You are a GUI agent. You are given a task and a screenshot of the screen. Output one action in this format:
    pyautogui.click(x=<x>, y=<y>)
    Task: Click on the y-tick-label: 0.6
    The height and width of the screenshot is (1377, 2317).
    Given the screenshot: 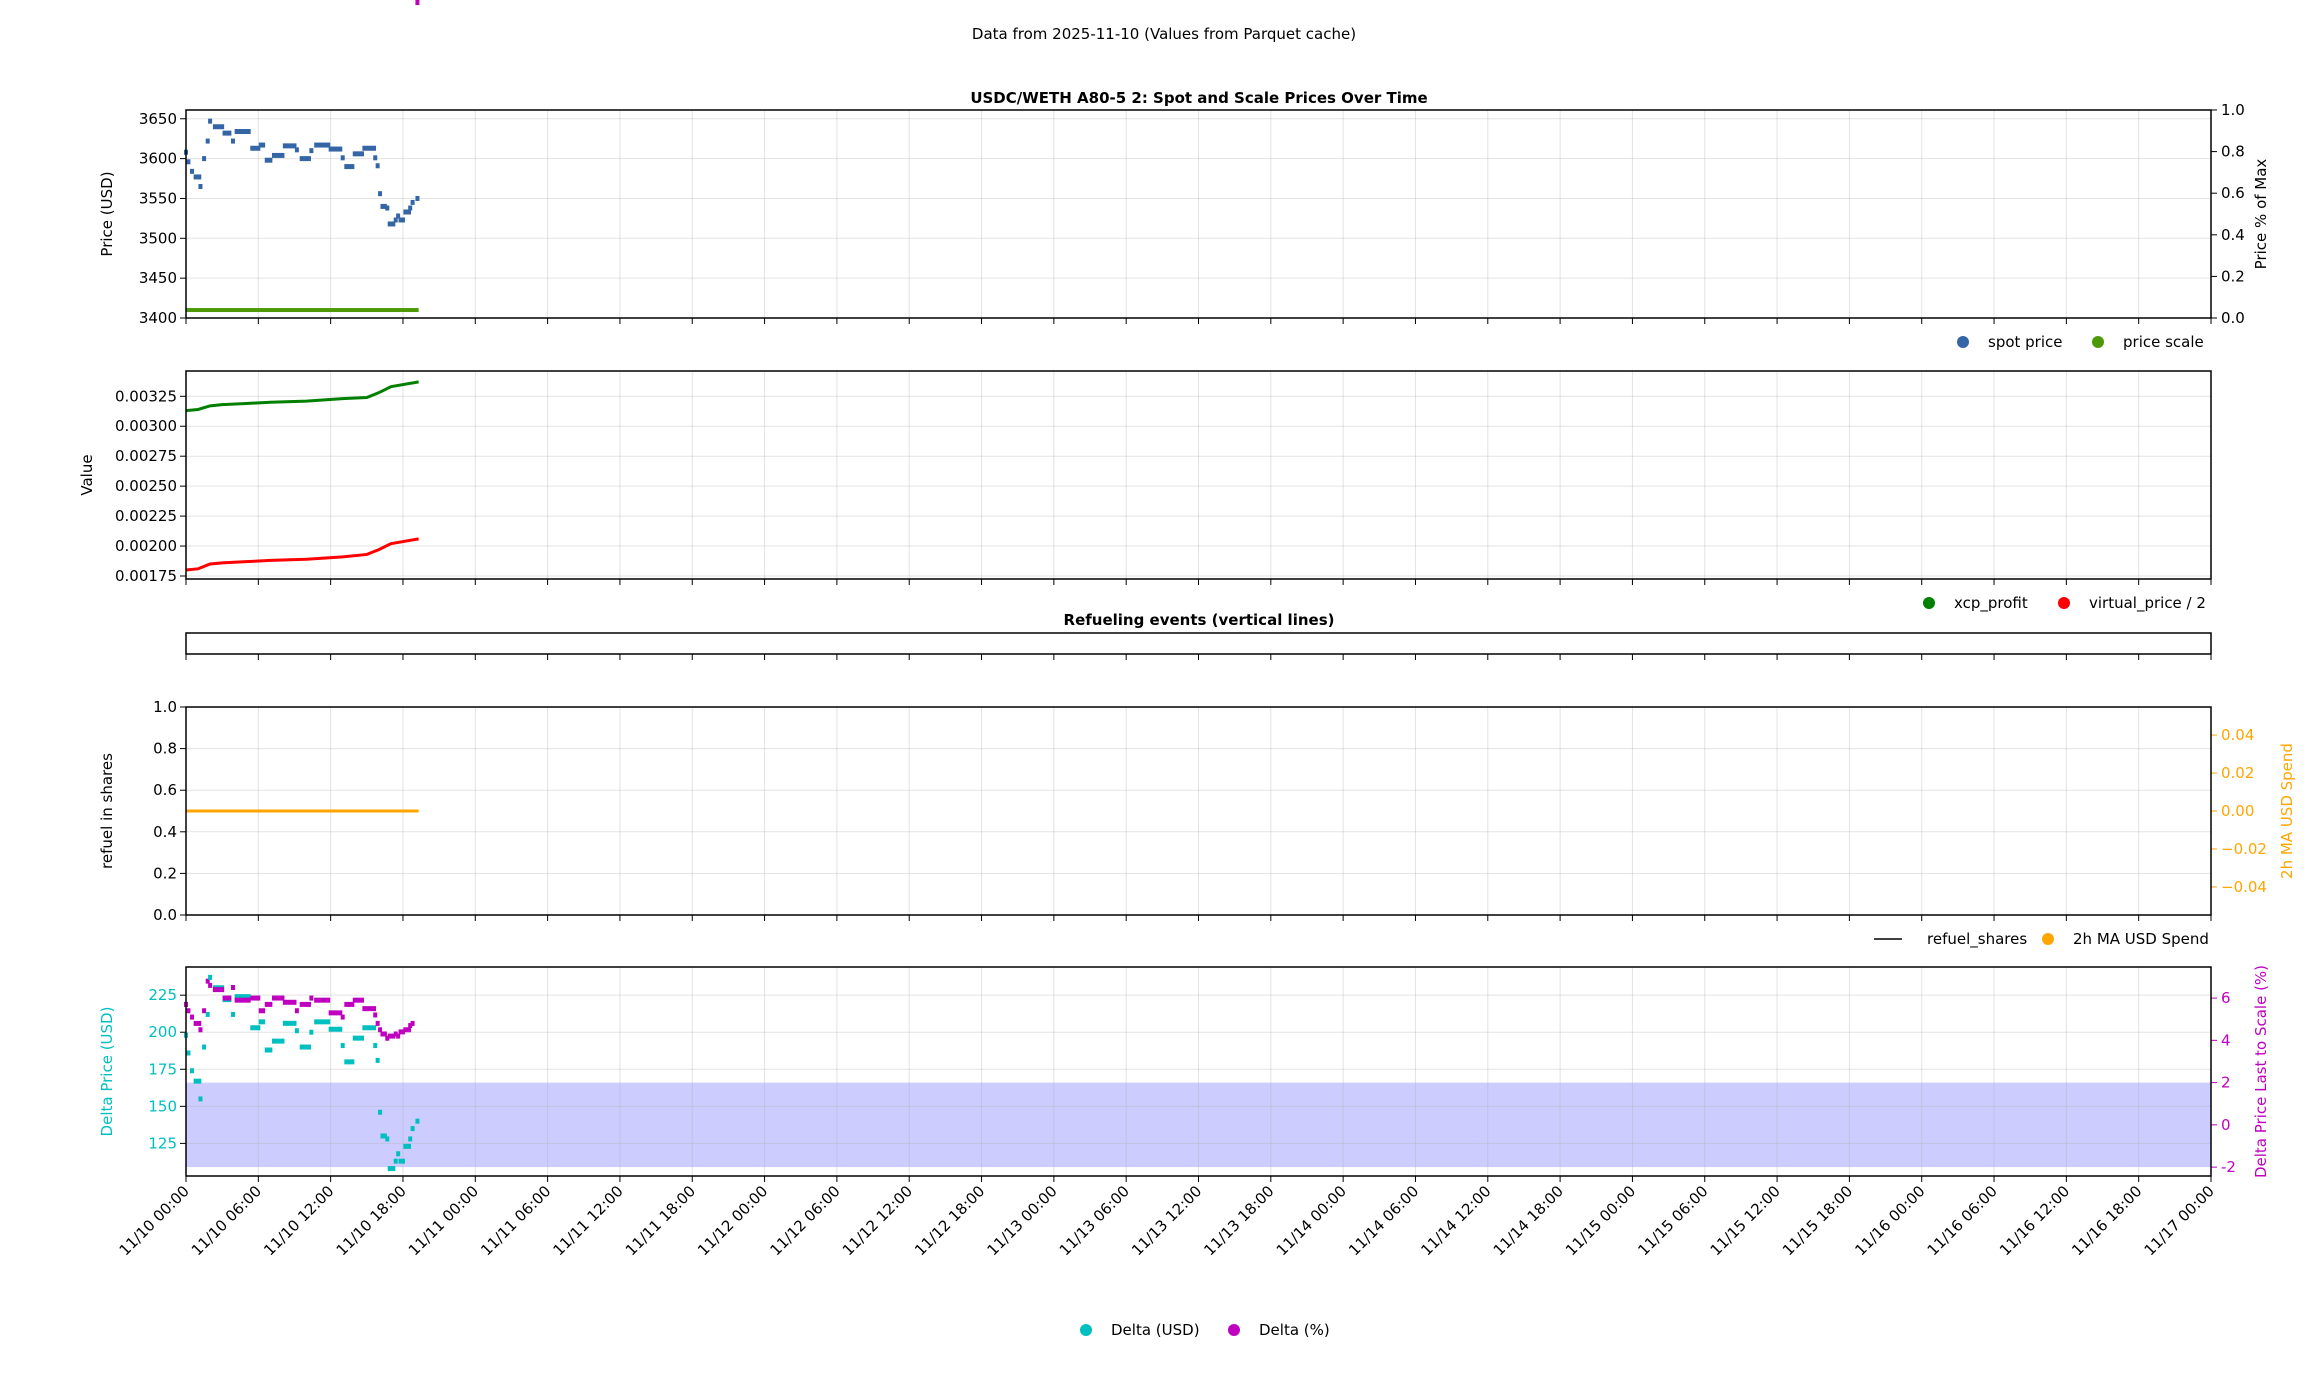 What is the action you would take?
    pyautogui.click(x=165, y=790)
    